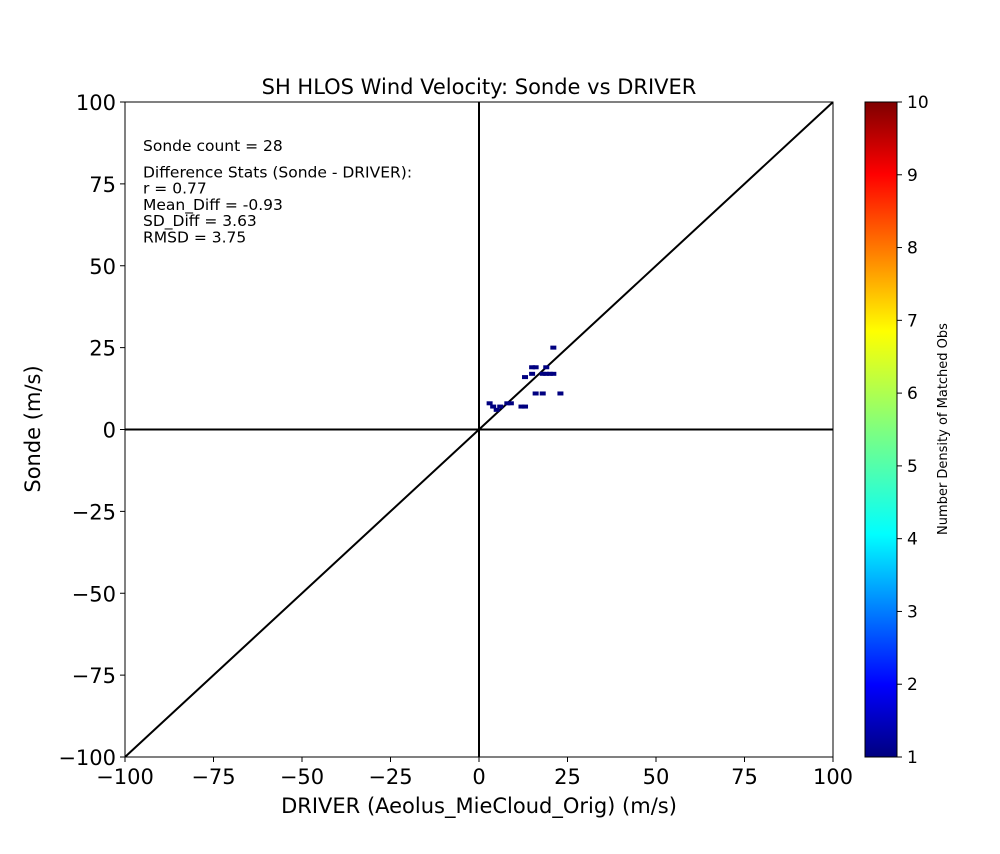 The image size is (1000, 854). I want to click on x-axis-label: DRIVER (Aeolus_MieCloud_Orig) (m/s), so click(479, 806).